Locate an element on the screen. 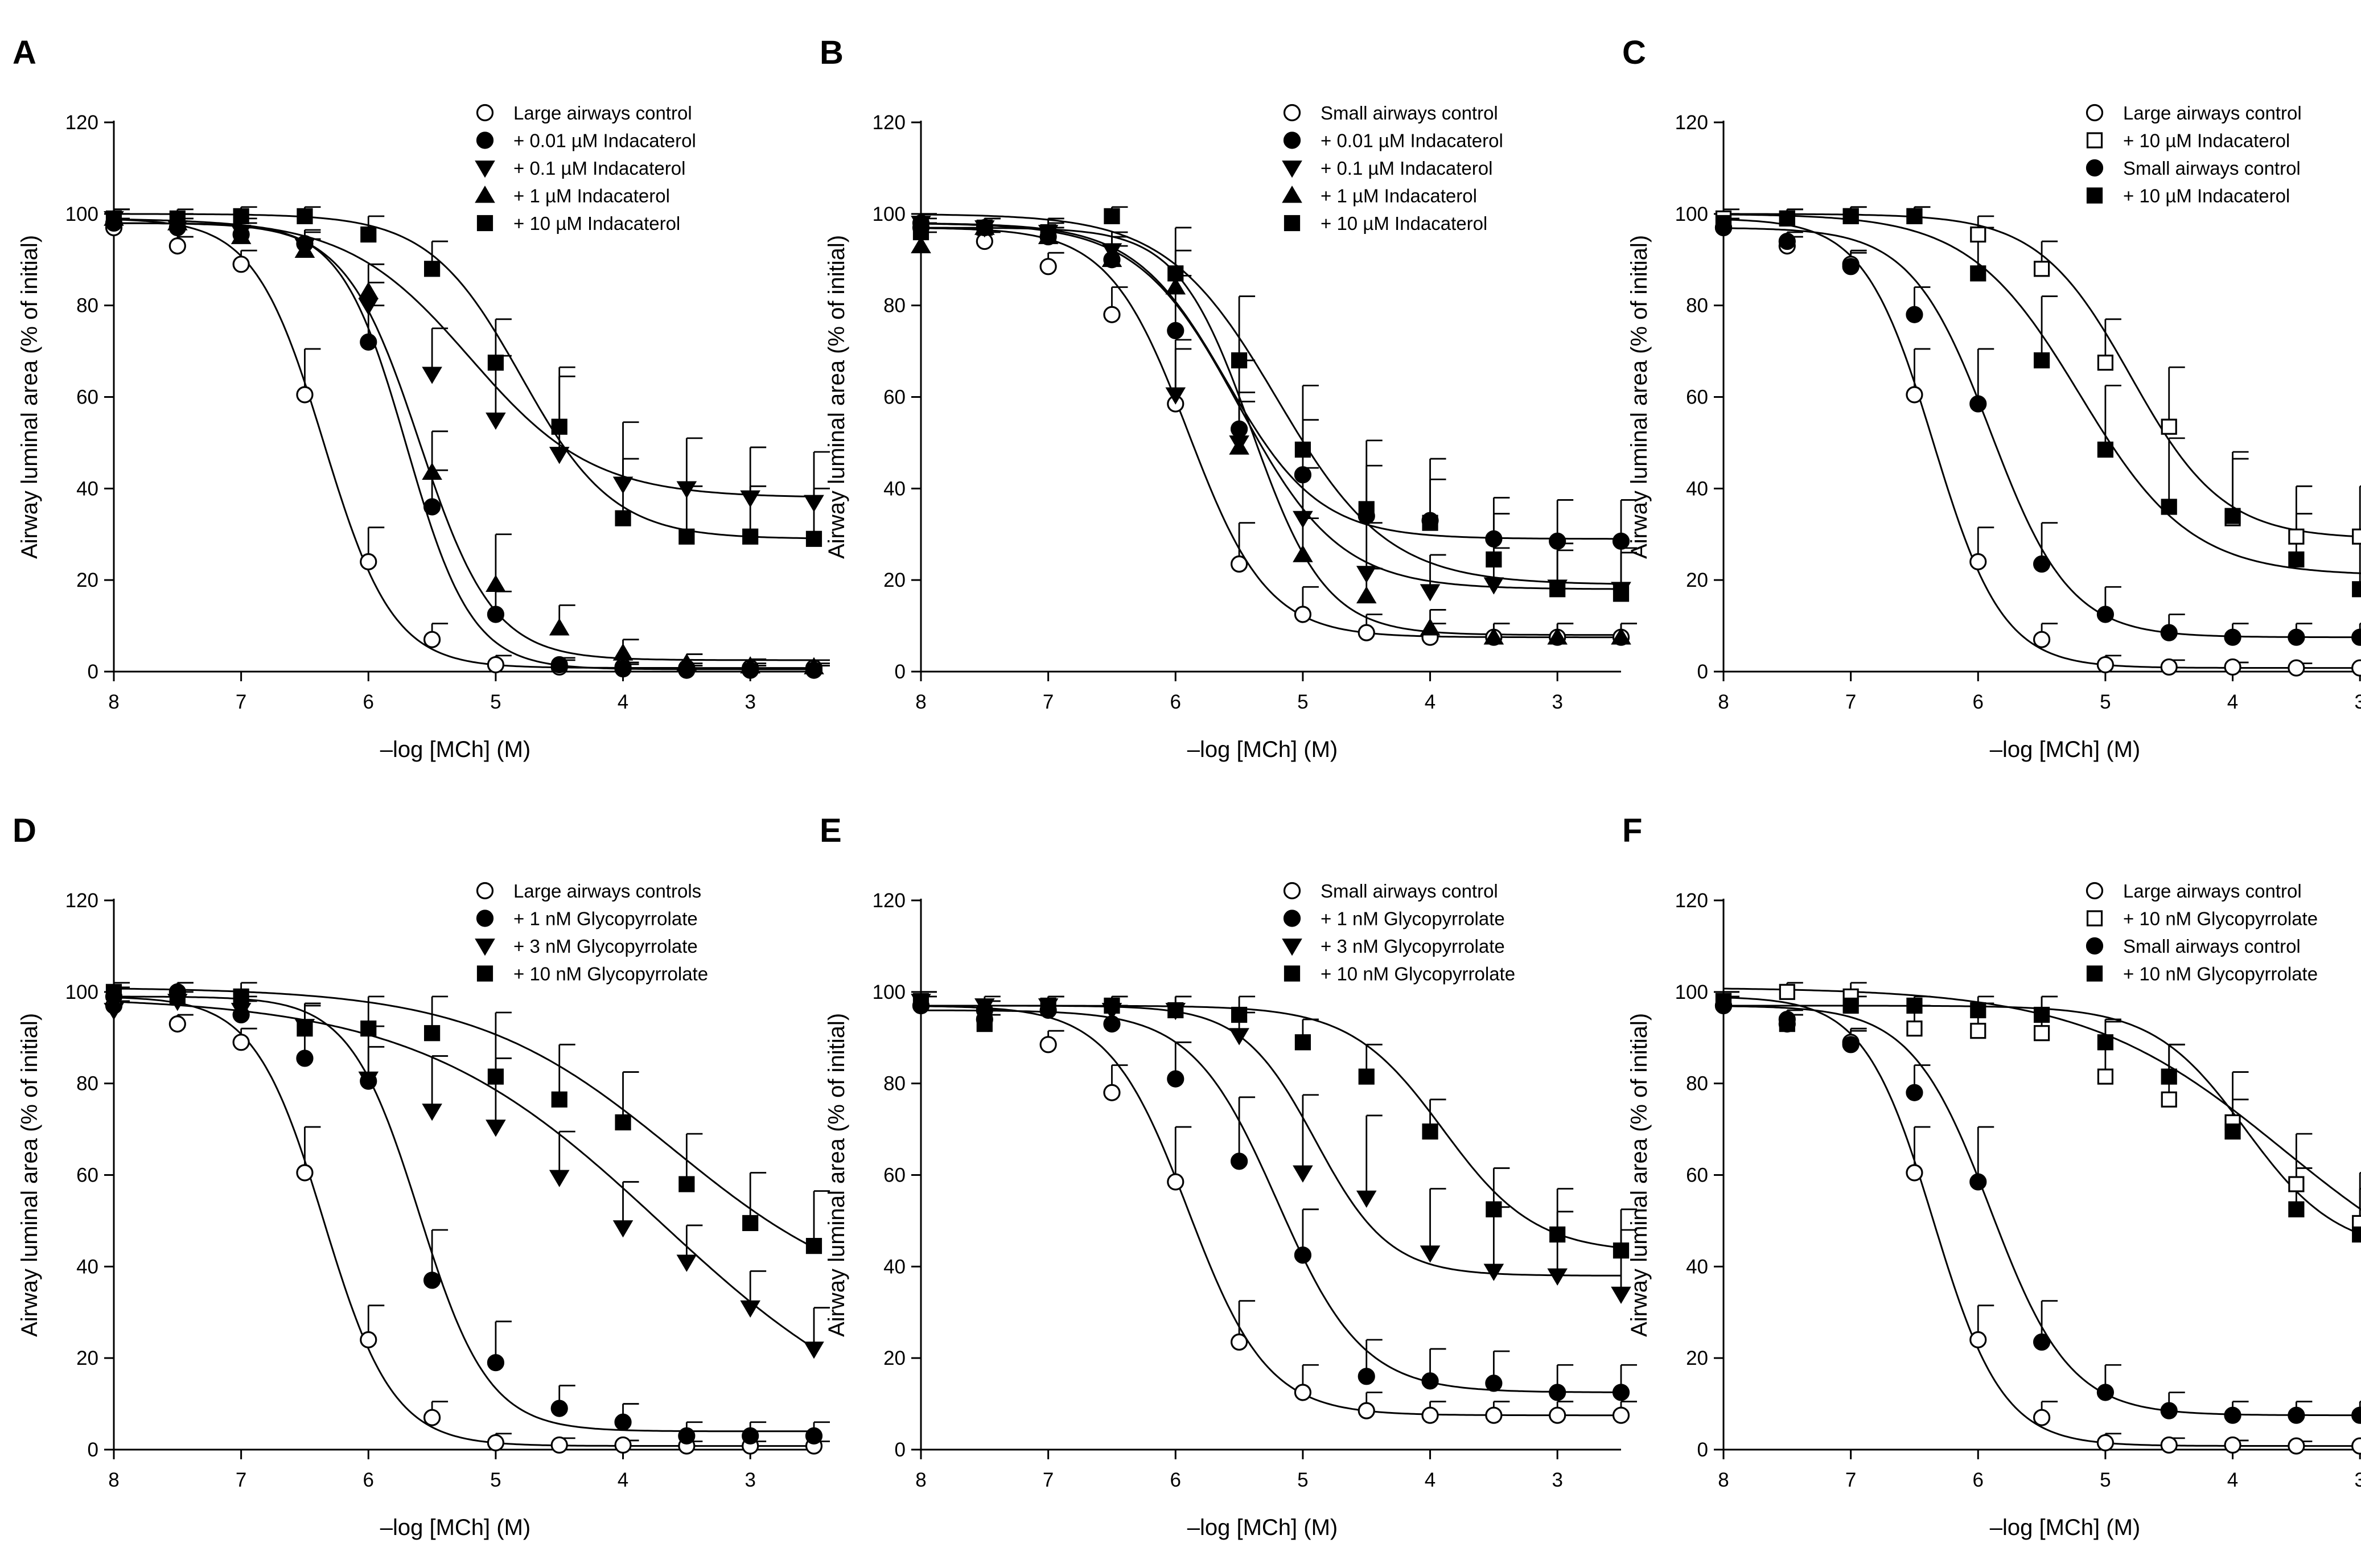 This screenshot has height=1568, width=2361. x-tick-label: 6 is located at coordinates (1175, 1480).